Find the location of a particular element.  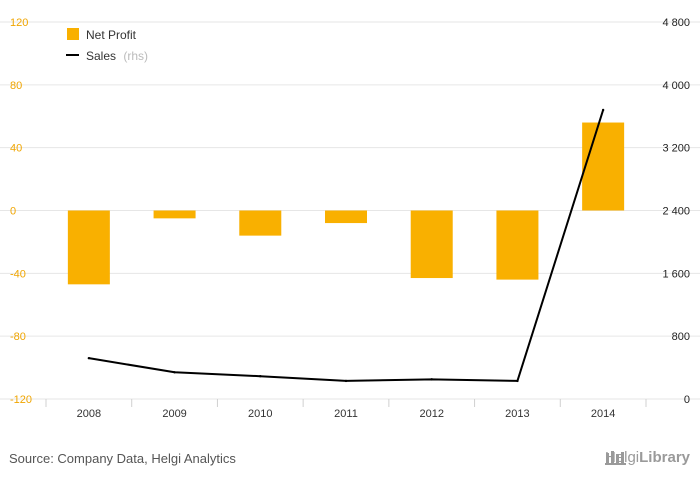

y-right-tick-label: 800 is located at coordinates (681, 337).